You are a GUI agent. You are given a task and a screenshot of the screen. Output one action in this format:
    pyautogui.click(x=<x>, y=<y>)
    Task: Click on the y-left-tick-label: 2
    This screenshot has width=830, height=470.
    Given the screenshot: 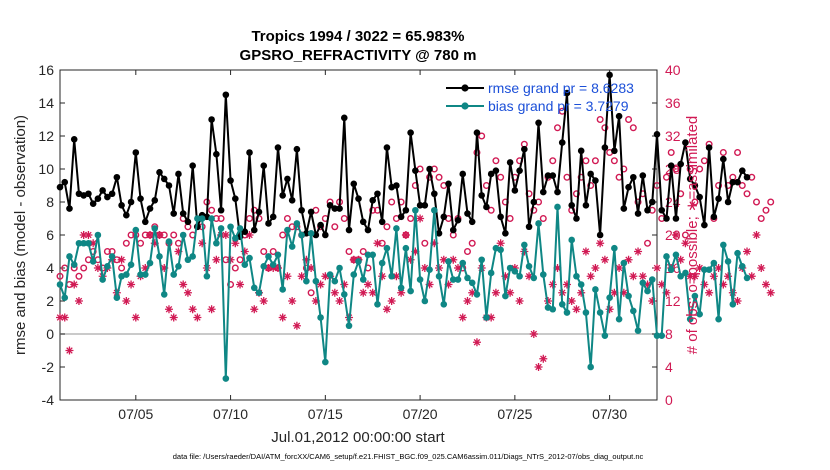 What is the action you would take?
    pyautogui.click(x=50, y=301)
    